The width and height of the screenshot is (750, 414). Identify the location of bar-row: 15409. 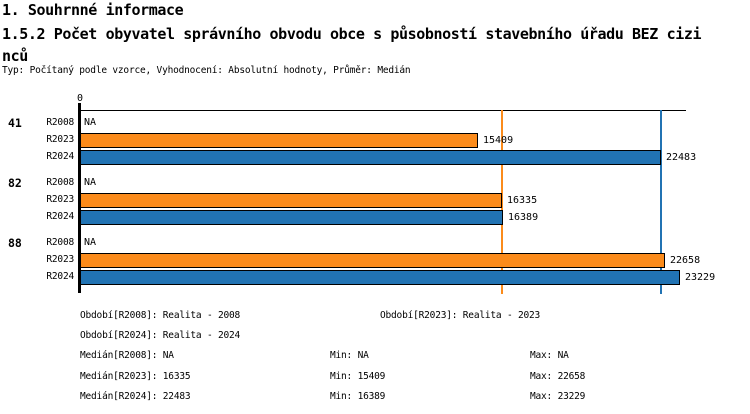
(296, 140).